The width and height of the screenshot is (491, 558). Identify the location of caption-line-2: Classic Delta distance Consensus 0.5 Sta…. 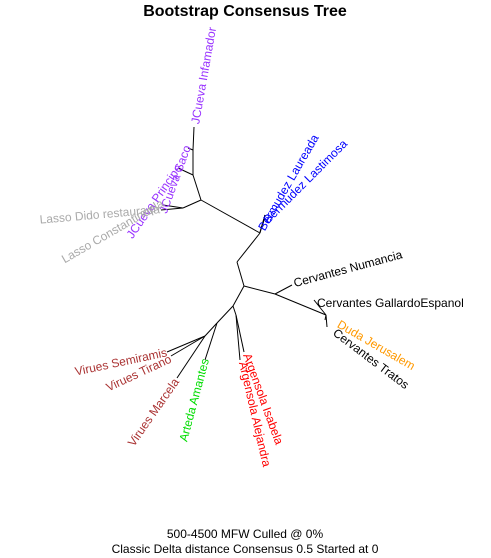
(245, 549).